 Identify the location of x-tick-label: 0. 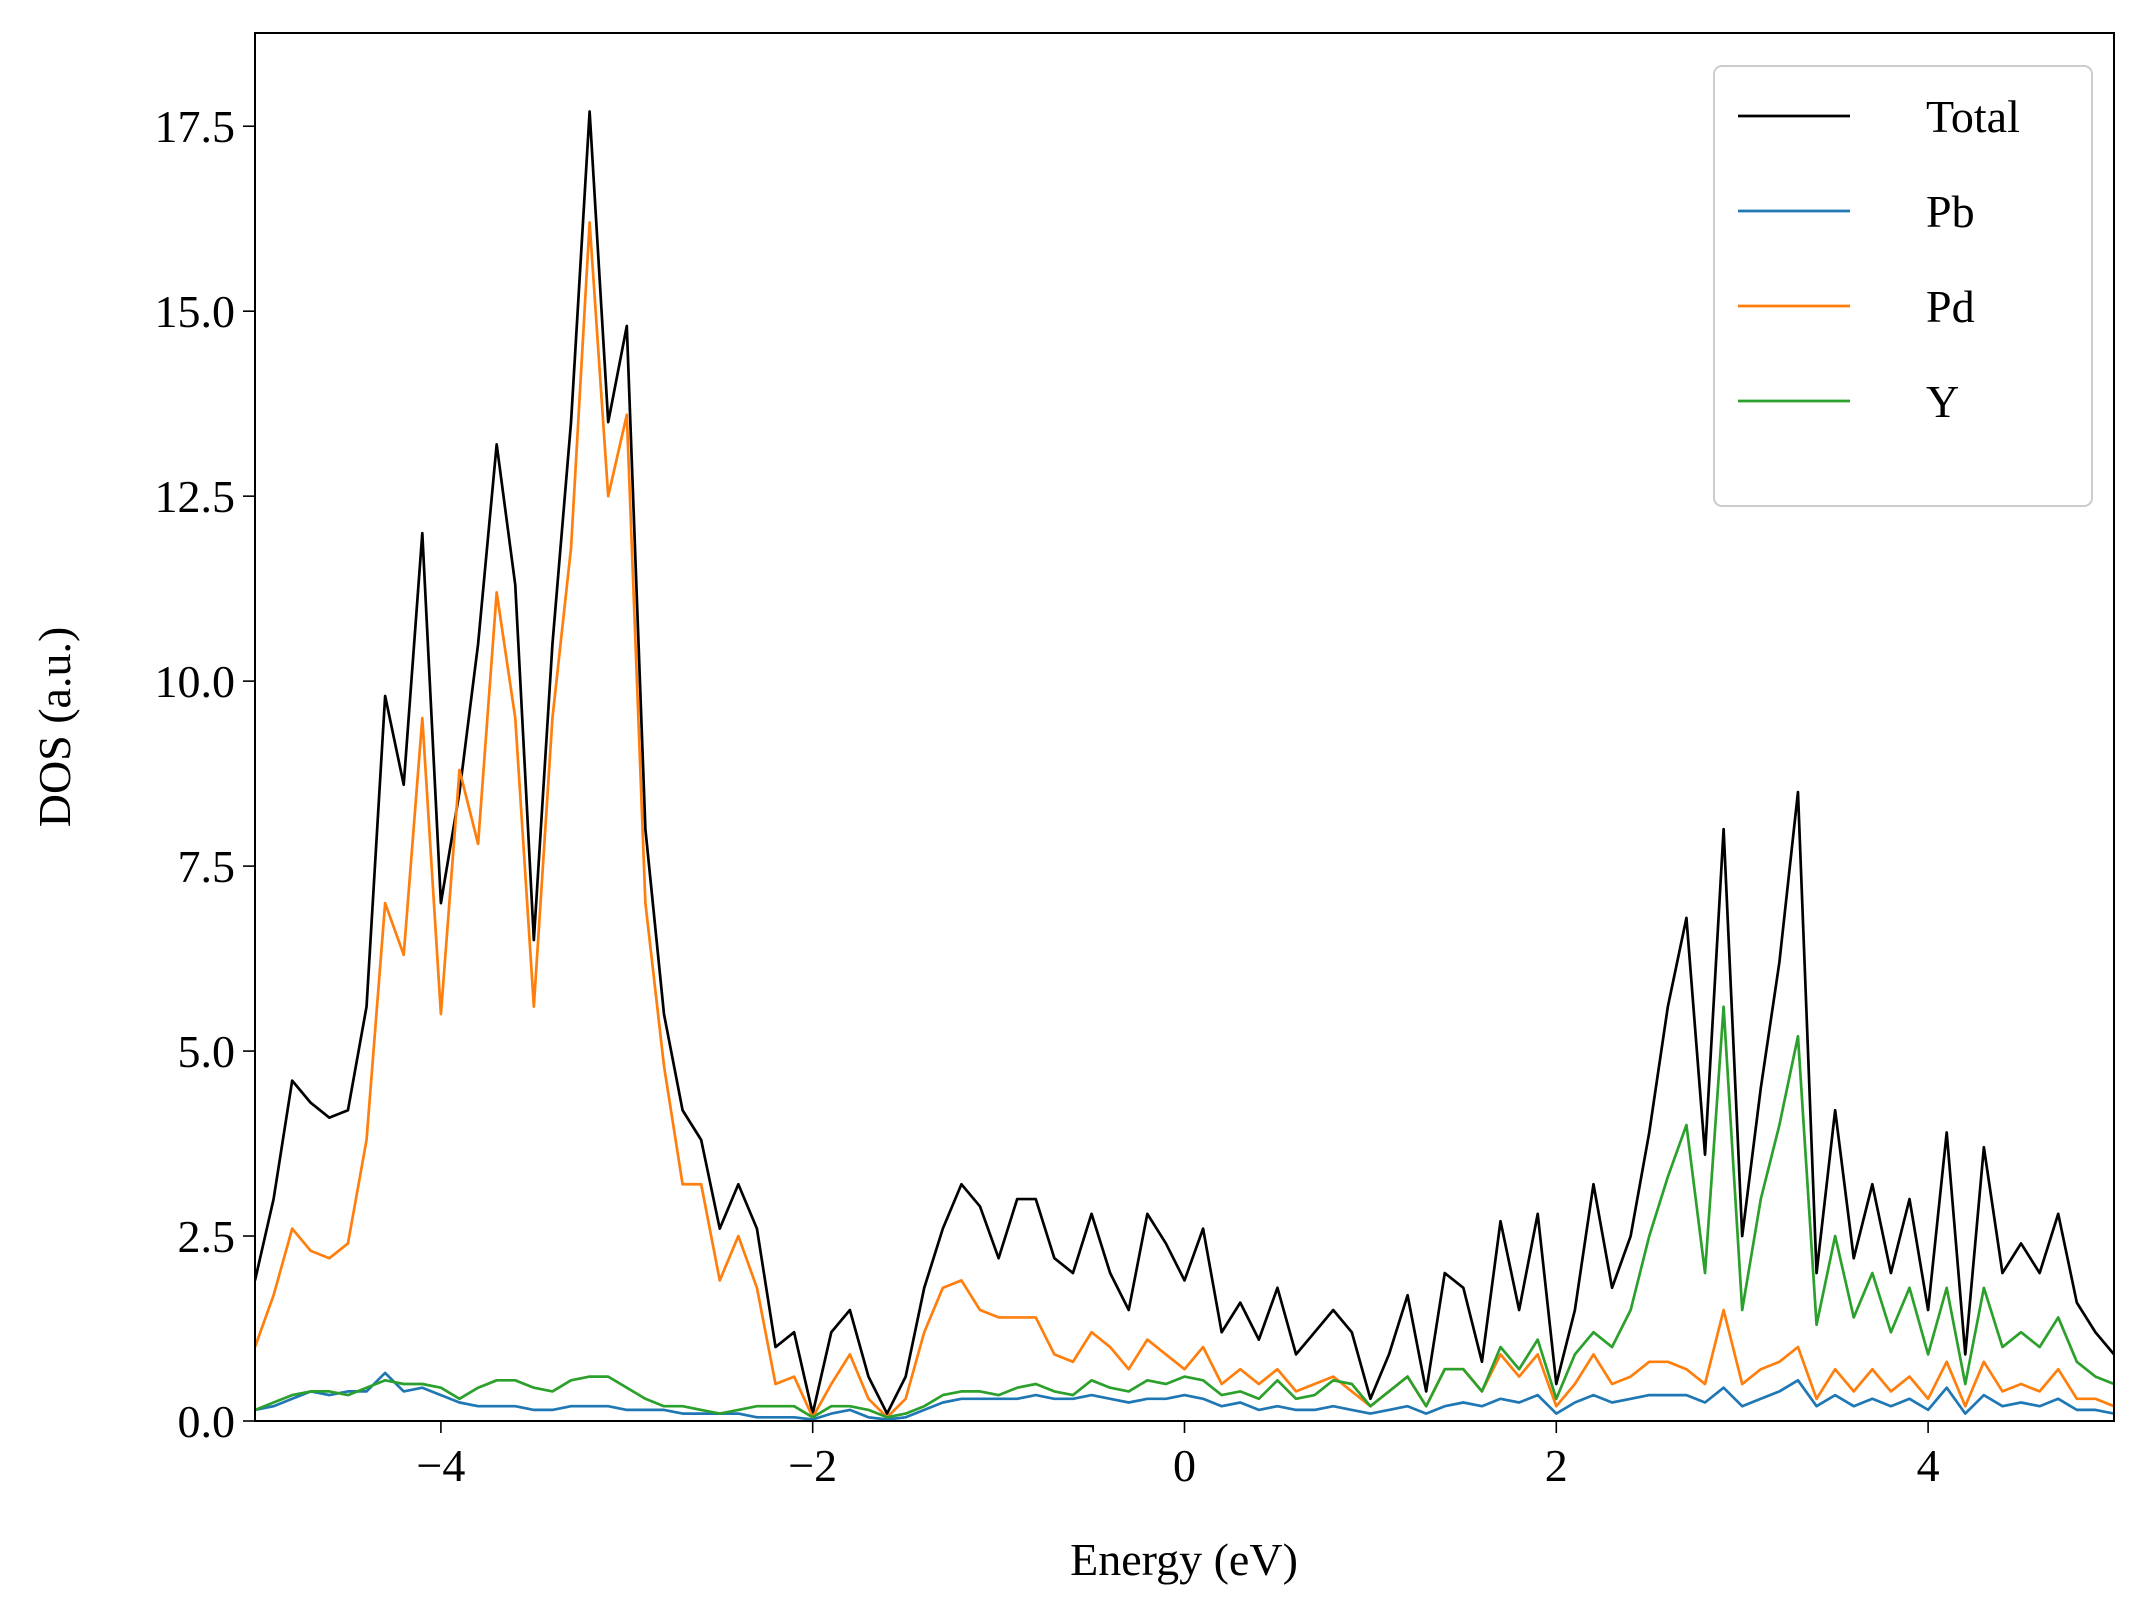
(1184, 1465).